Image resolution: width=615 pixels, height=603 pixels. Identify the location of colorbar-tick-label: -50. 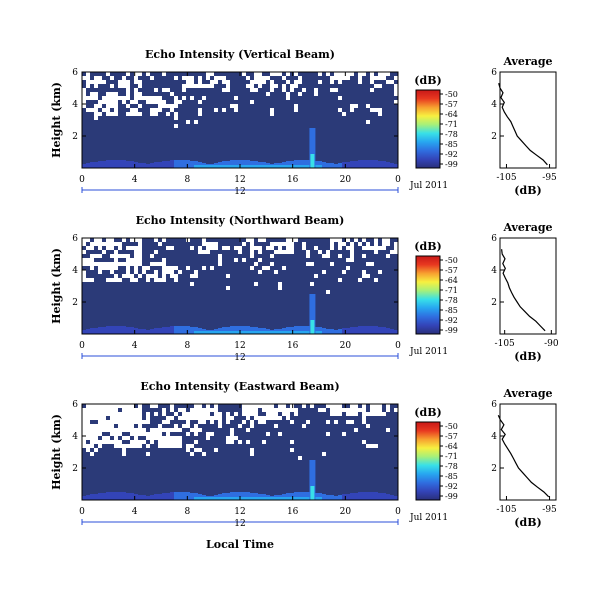
(451, 260).